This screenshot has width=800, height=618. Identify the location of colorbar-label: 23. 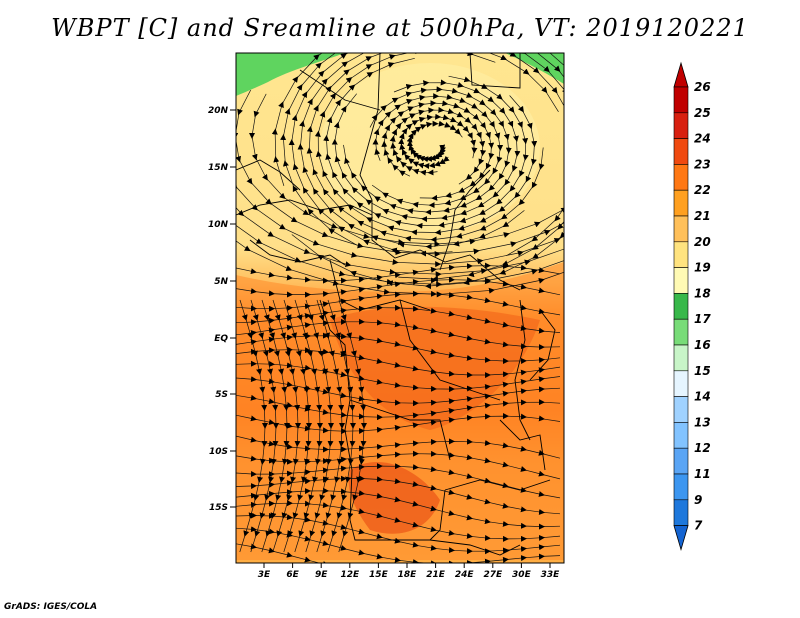
(702, 164).